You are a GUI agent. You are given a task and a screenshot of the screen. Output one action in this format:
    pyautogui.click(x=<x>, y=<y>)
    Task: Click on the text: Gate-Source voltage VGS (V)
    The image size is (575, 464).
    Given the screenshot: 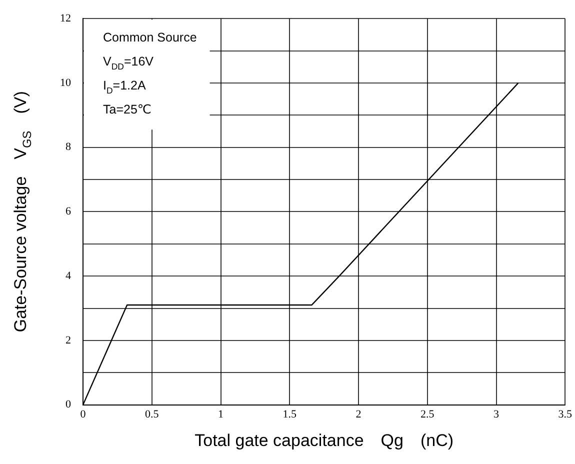 What is the action you would take?
    pyautogui.click(x=22, y=211)
    